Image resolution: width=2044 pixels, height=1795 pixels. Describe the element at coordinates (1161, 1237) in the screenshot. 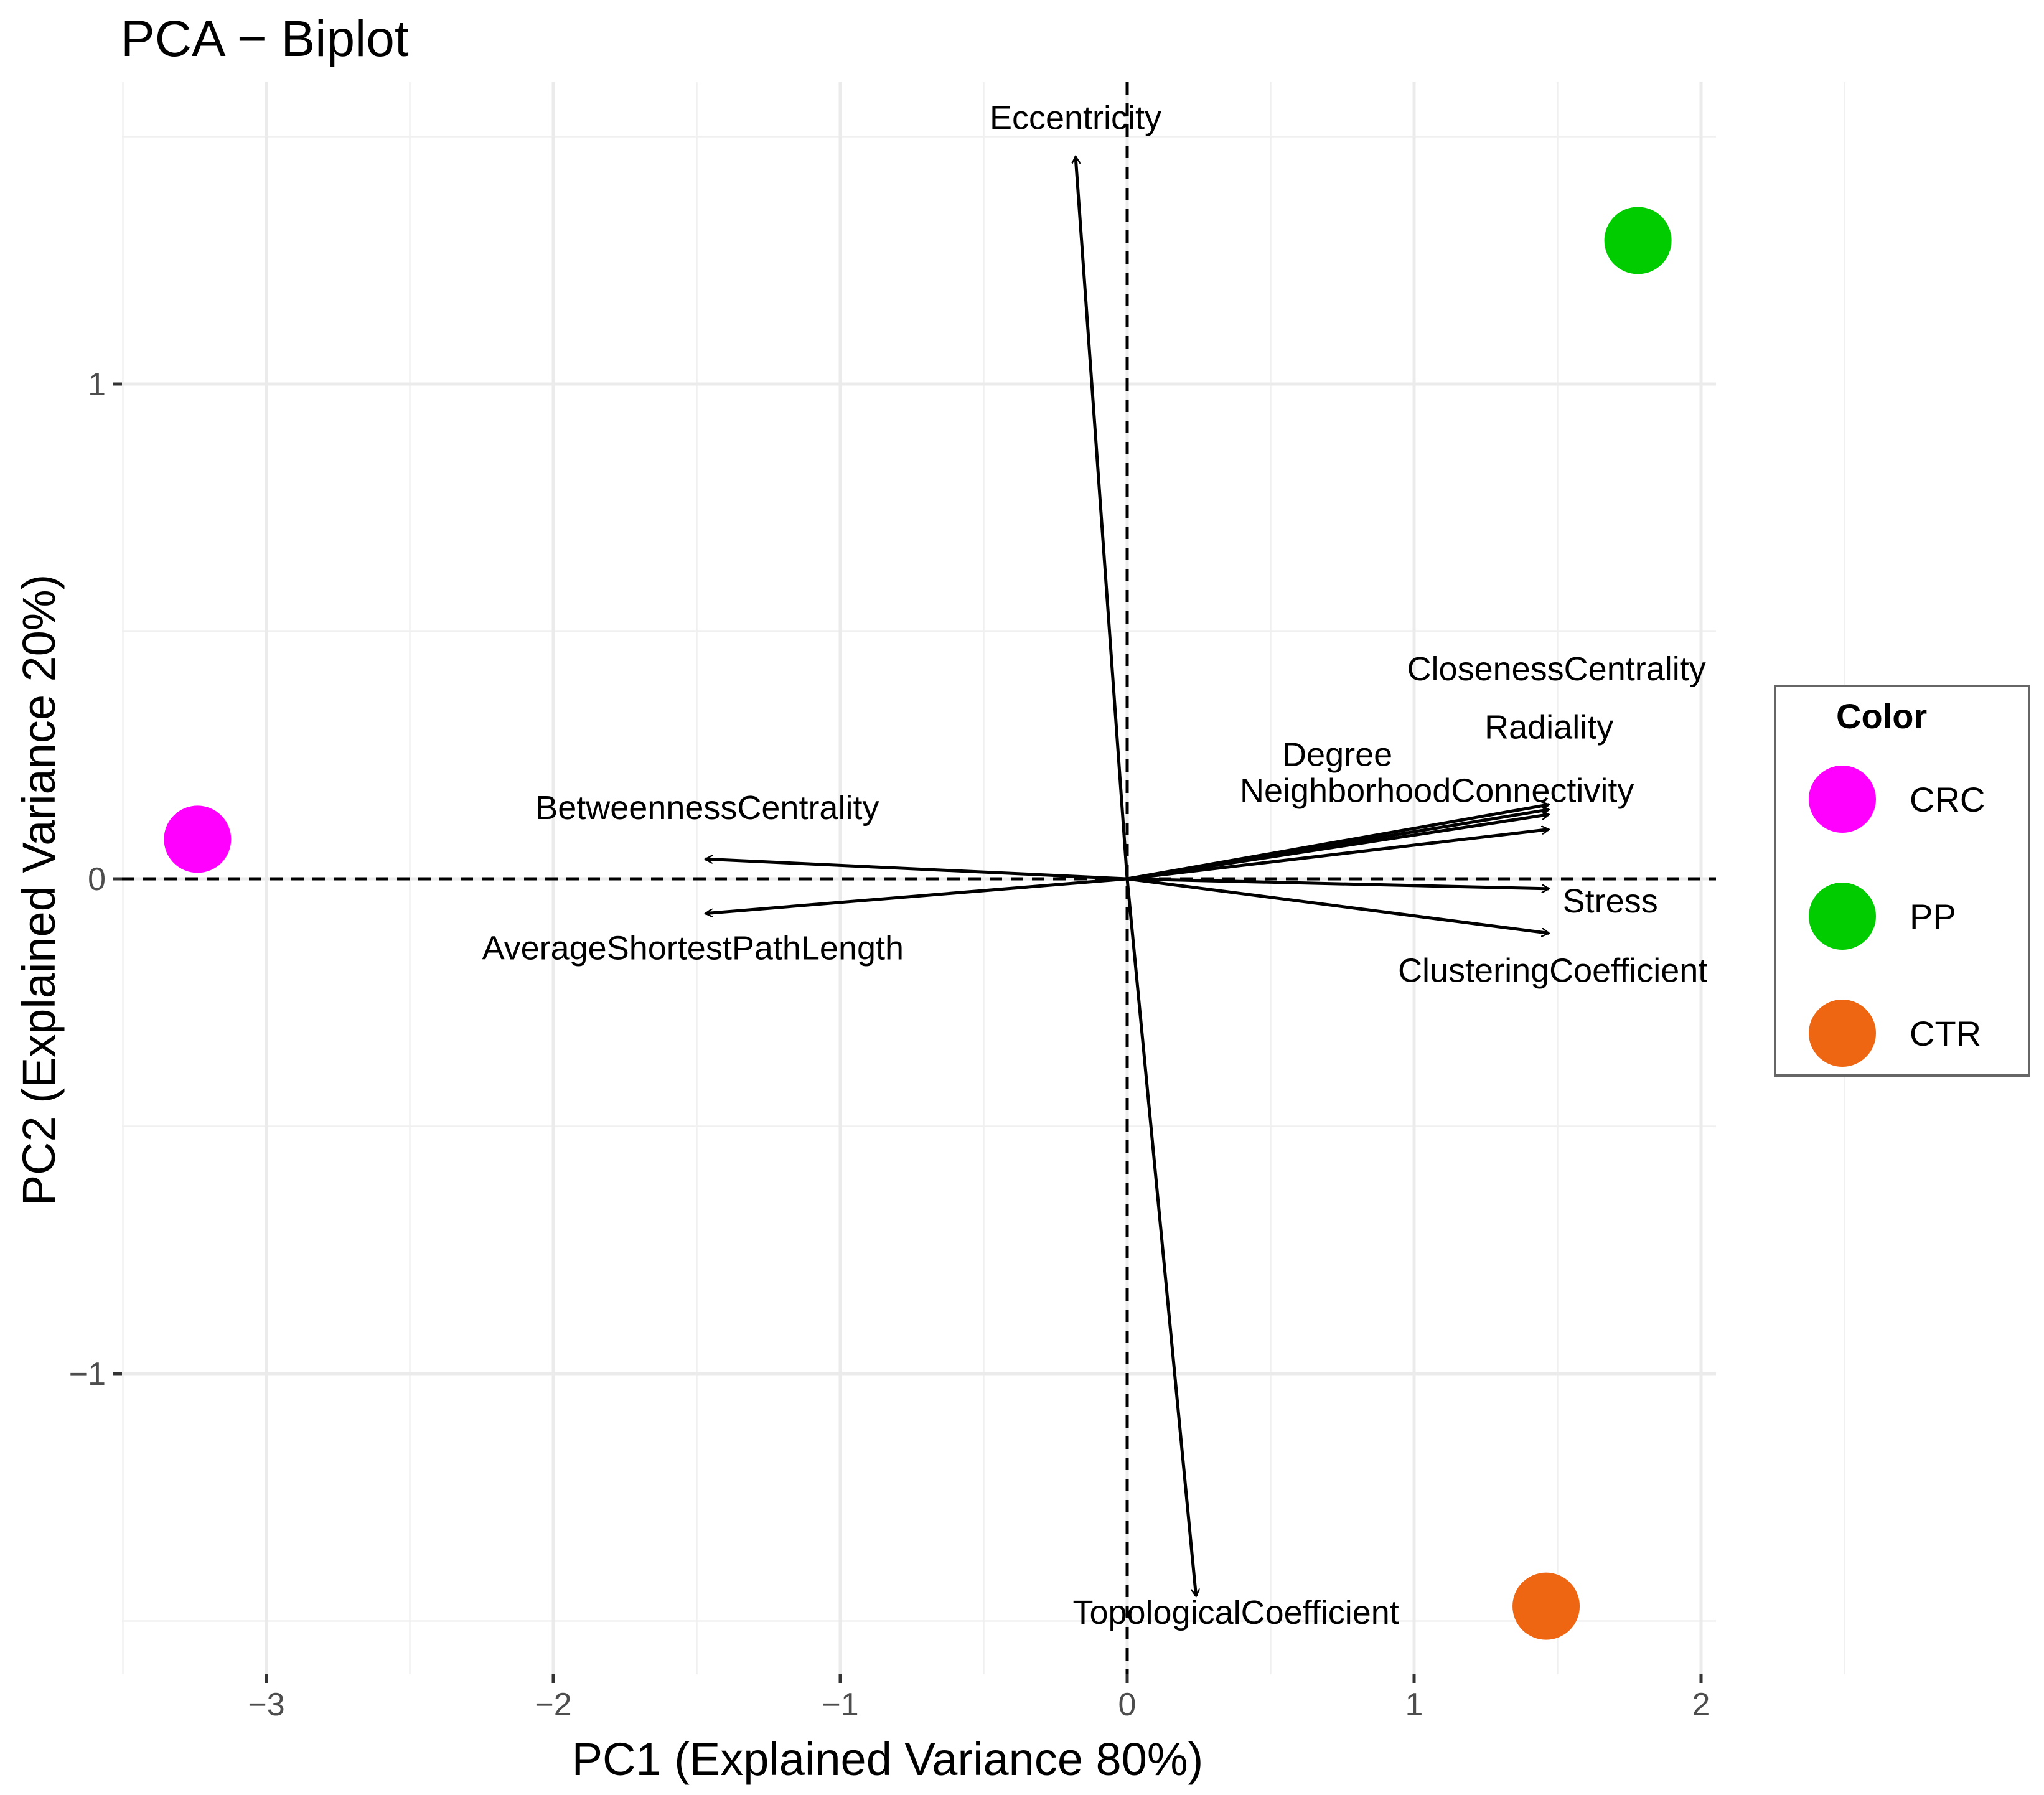

I see `loading-arrow-topological-coefficient` at that location.